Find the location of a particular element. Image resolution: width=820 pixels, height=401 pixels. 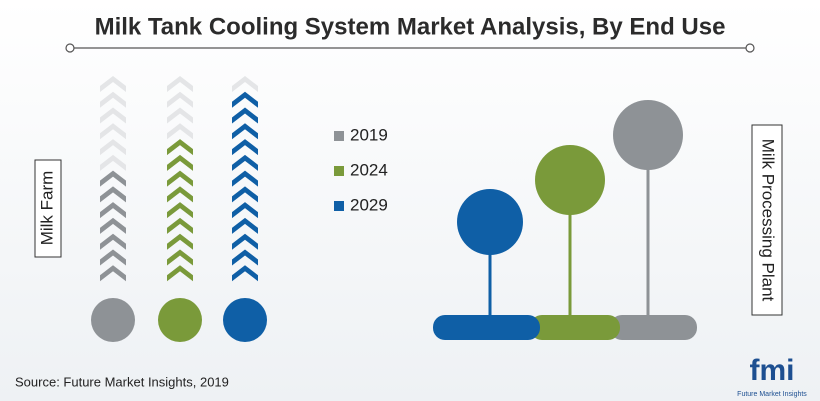

chevron-chart is located at coordinates (179, 209).